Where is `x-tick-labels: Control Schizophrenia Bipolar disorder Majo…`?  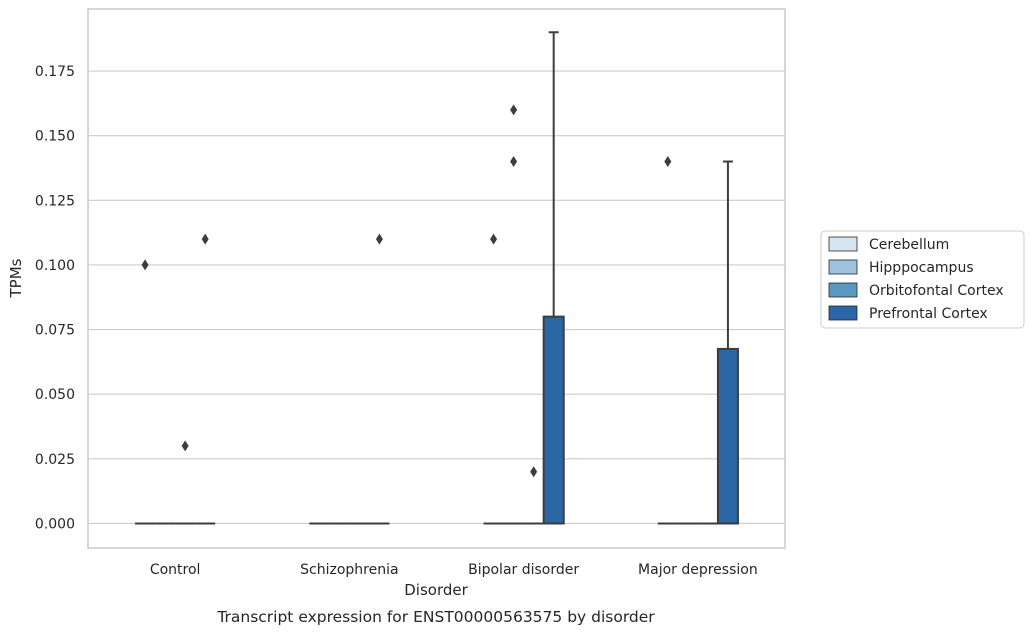 x-tick-labels: Control Schizophrenia Bipolar disorder Majo… is located at coordinates (454, 570).